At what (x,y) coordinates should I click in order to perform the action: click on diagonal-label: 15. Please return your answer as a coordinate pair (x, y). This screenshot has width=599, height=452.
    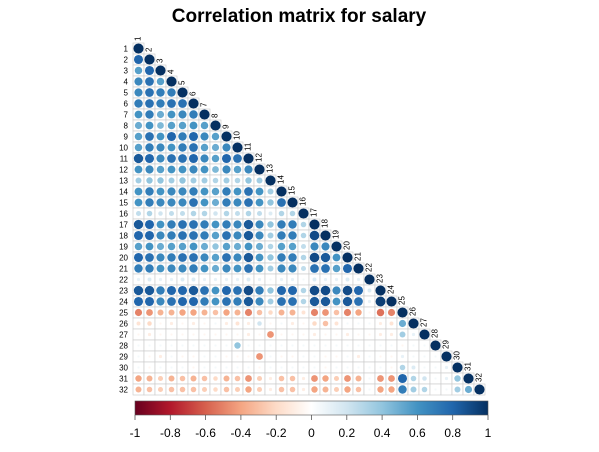
    Looking at the image, I should click on (292, 190).